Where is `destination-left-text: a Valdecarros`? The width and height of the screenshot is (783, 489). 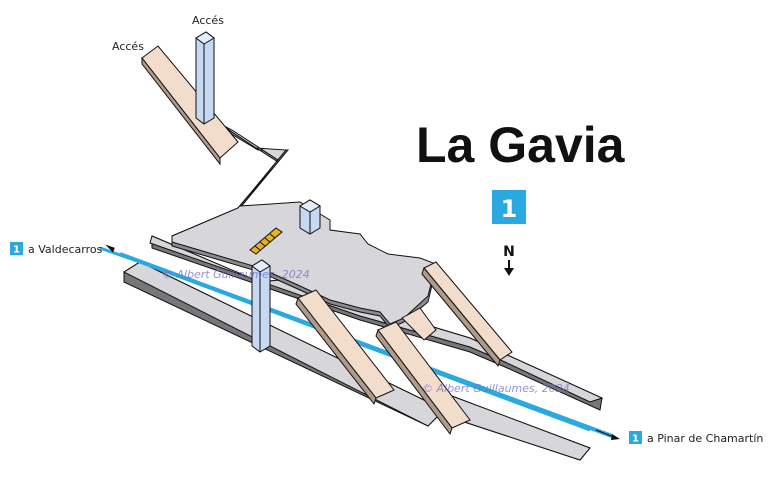 destination-left-text: a Valdecarros is located at coordinates (65, 249).